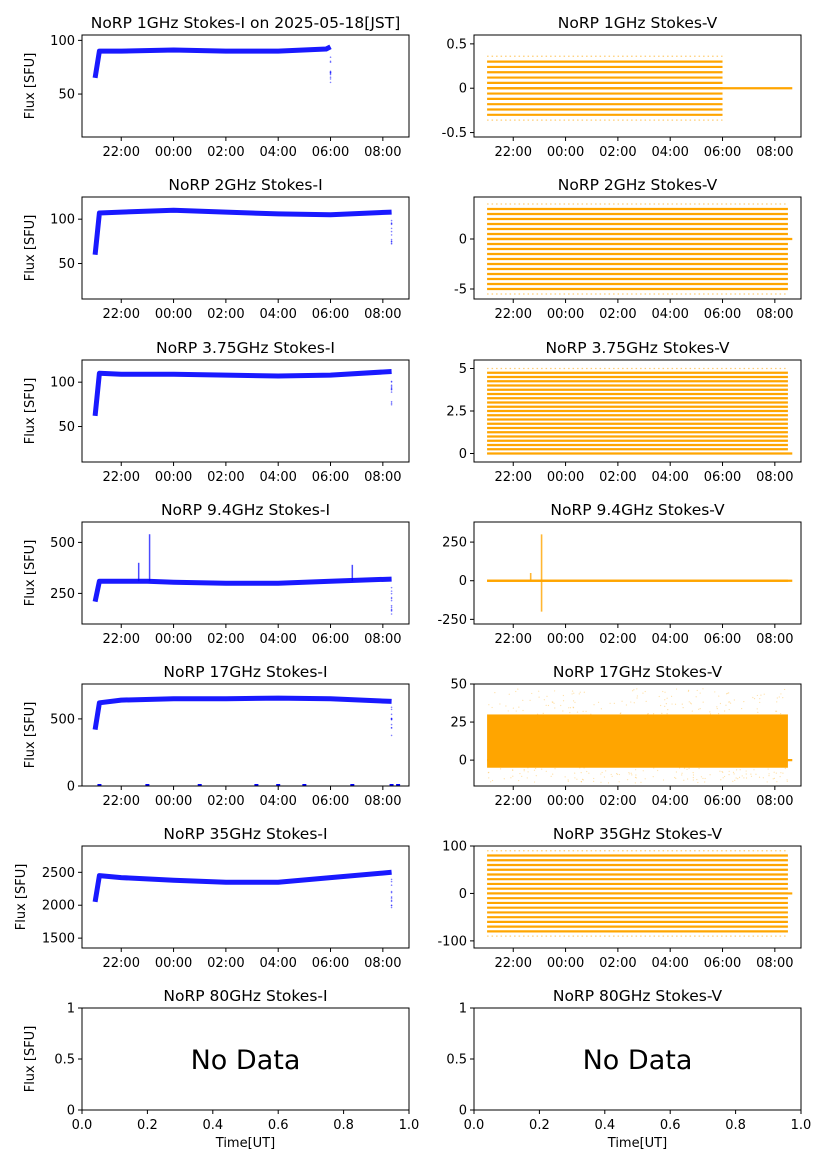 Image resolution: width=827 pixels, height=1169 pixels. What do you see at coordinates (637, 348) in the screenshot?
I see `panel-title: NoRP 3.75GHz Stokes-V` at bounding box center [637, 348].